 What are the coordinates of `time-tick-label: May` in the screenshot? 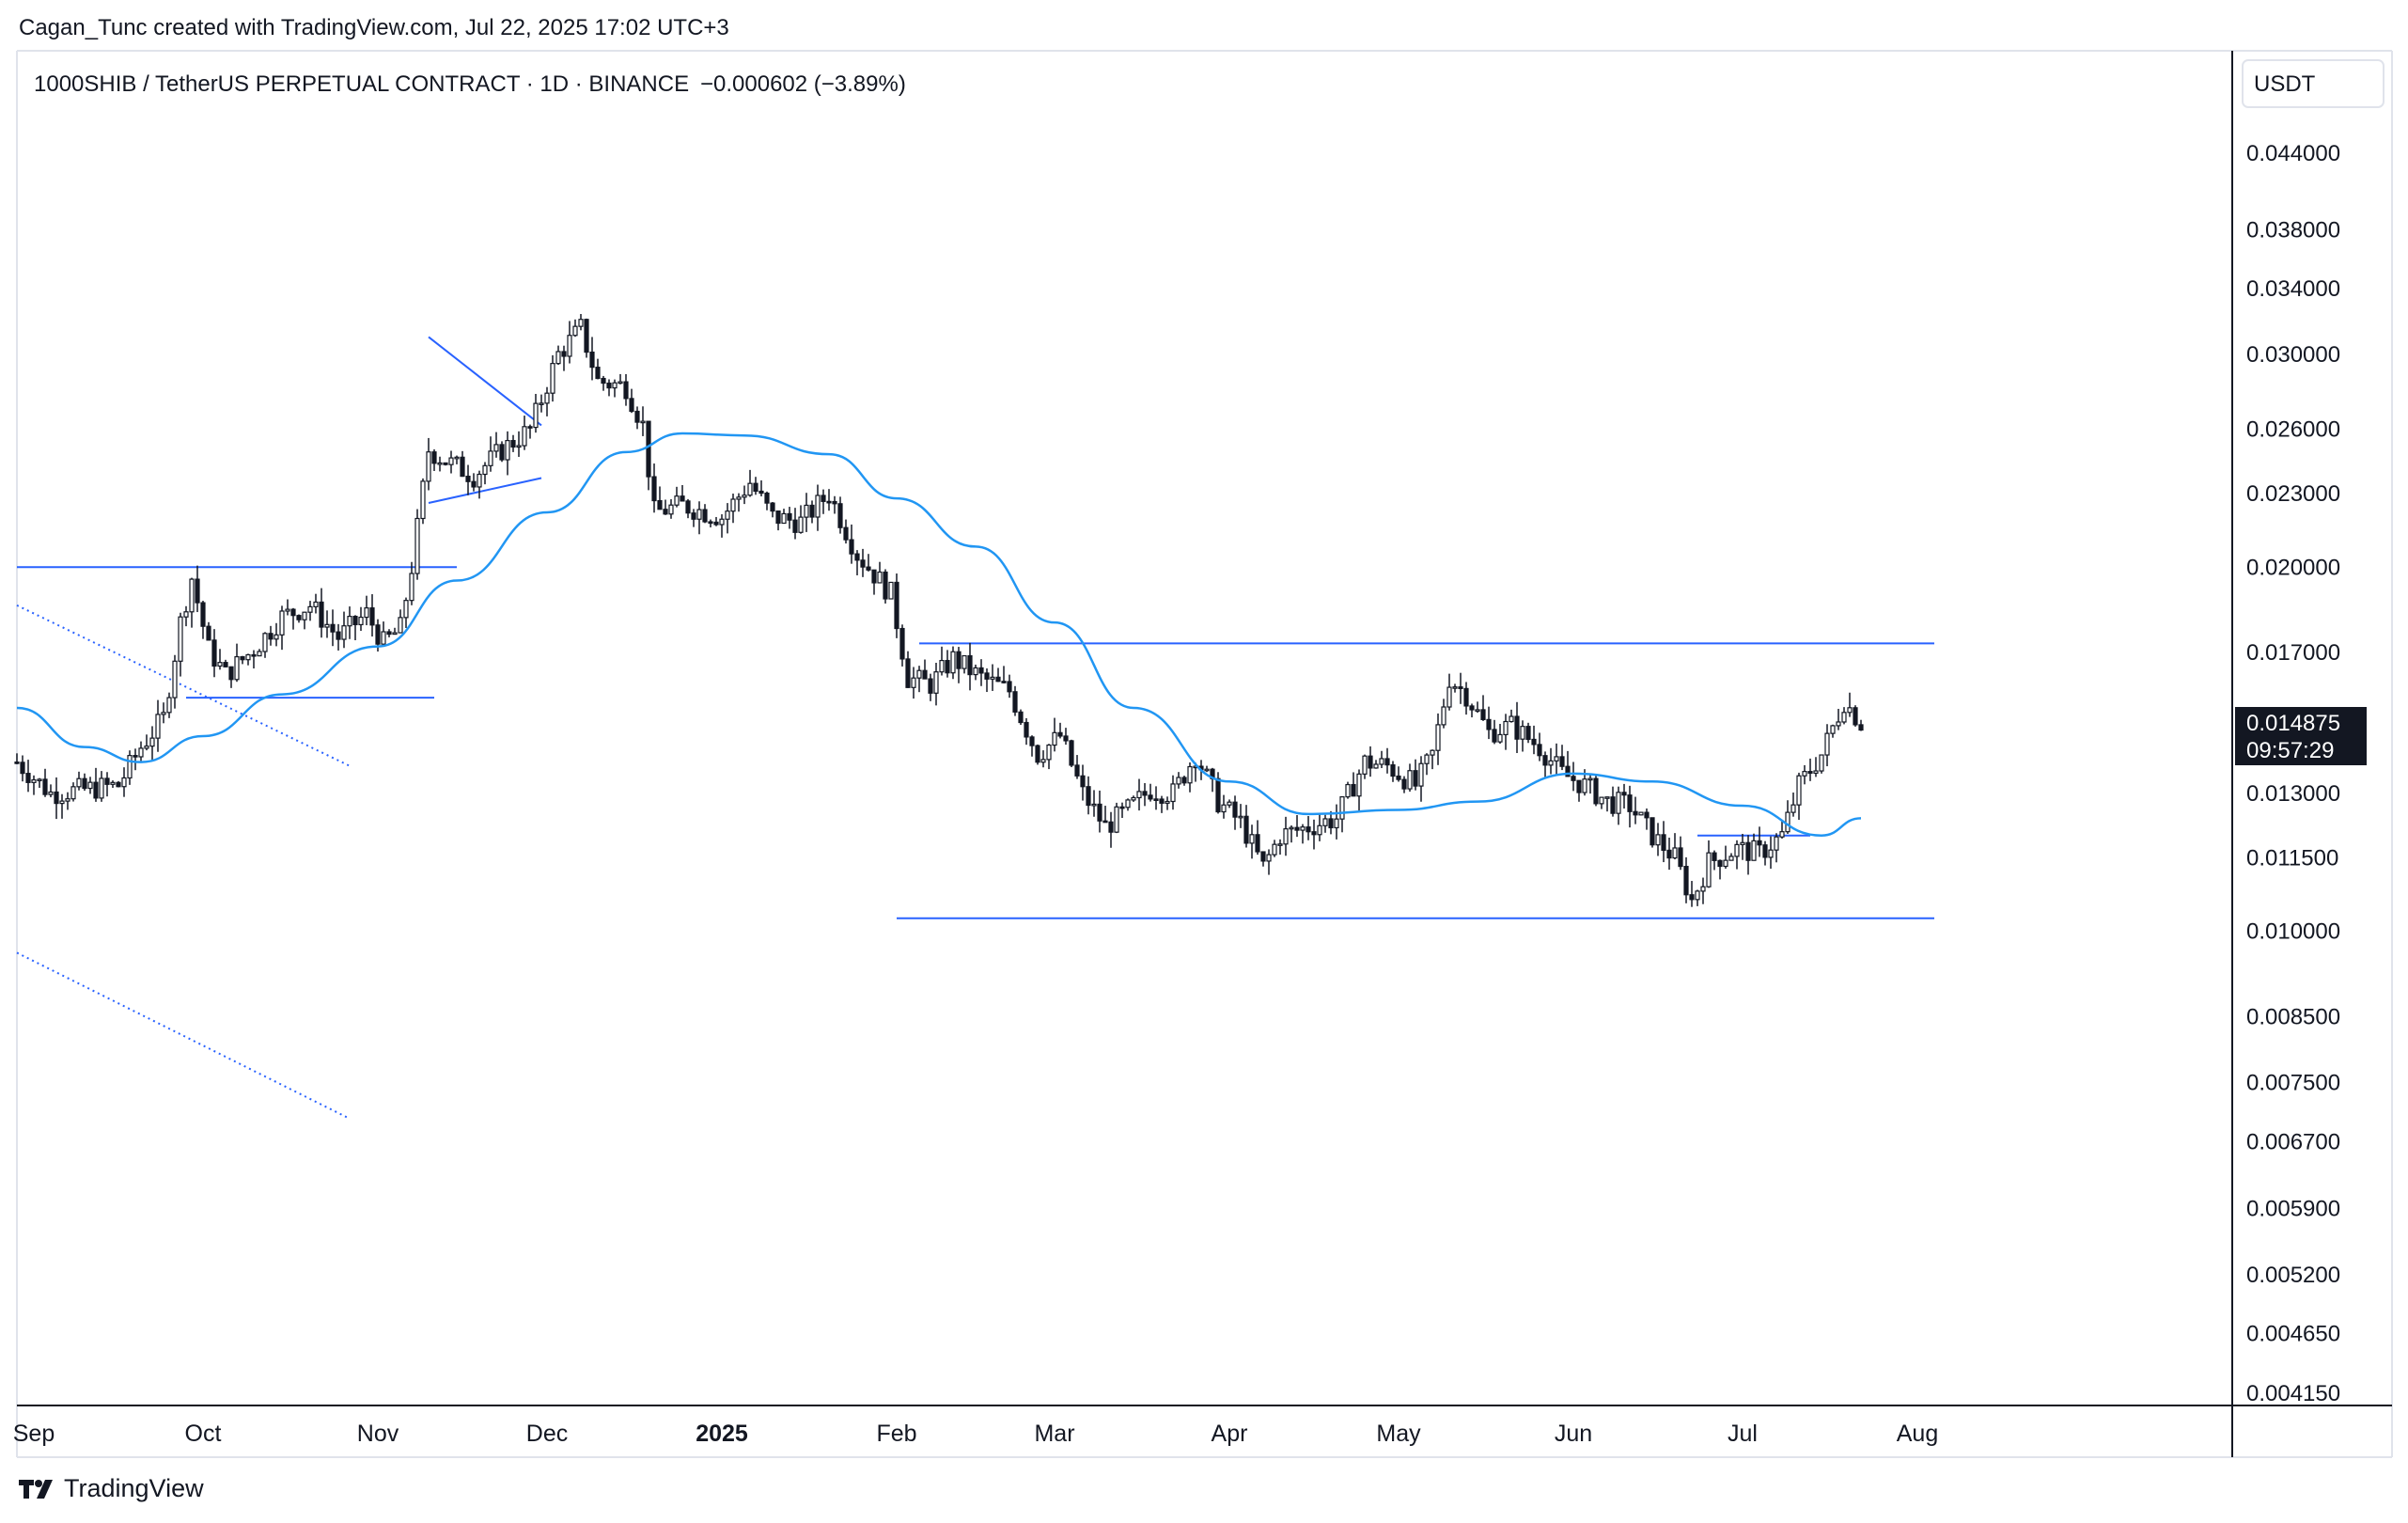 It's located at (1398, 1434).